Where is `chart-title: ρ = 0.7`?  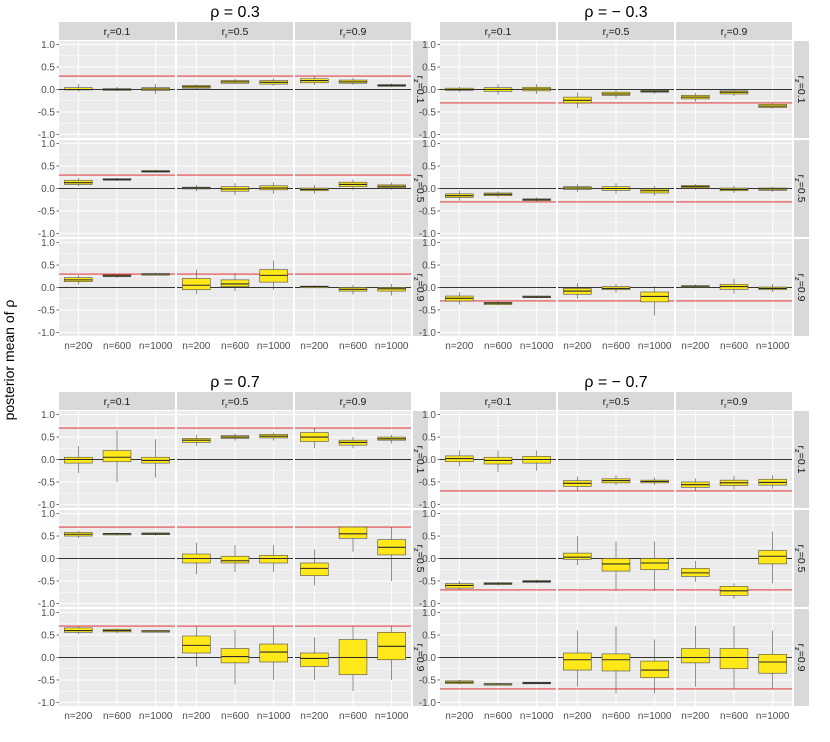
chart-title: ρ = 0.7 is located at coordinates (235, 382).